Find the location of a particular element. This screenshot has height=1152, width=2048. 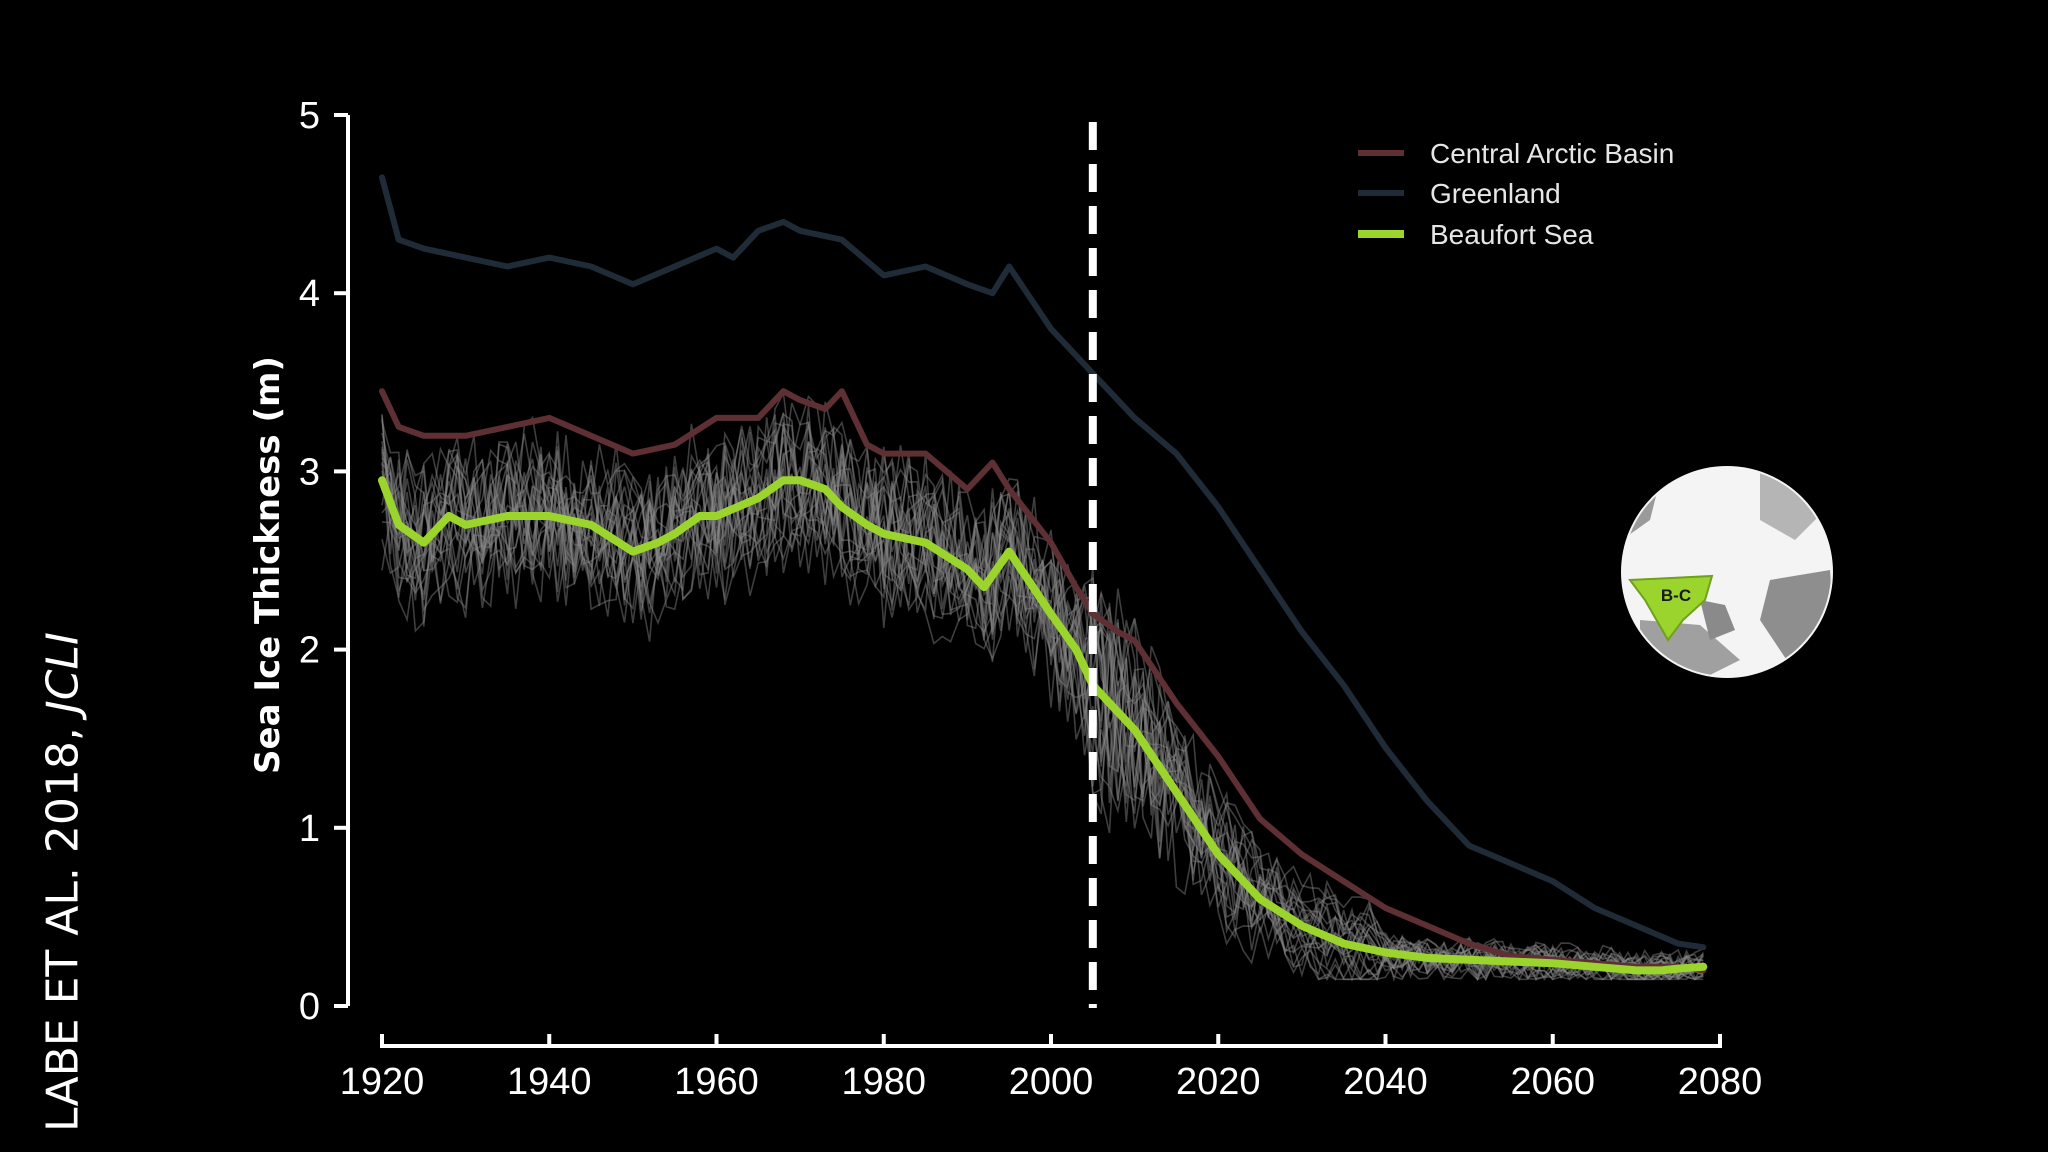

y-tick-label: 1 is located at coordinates (309, 829).